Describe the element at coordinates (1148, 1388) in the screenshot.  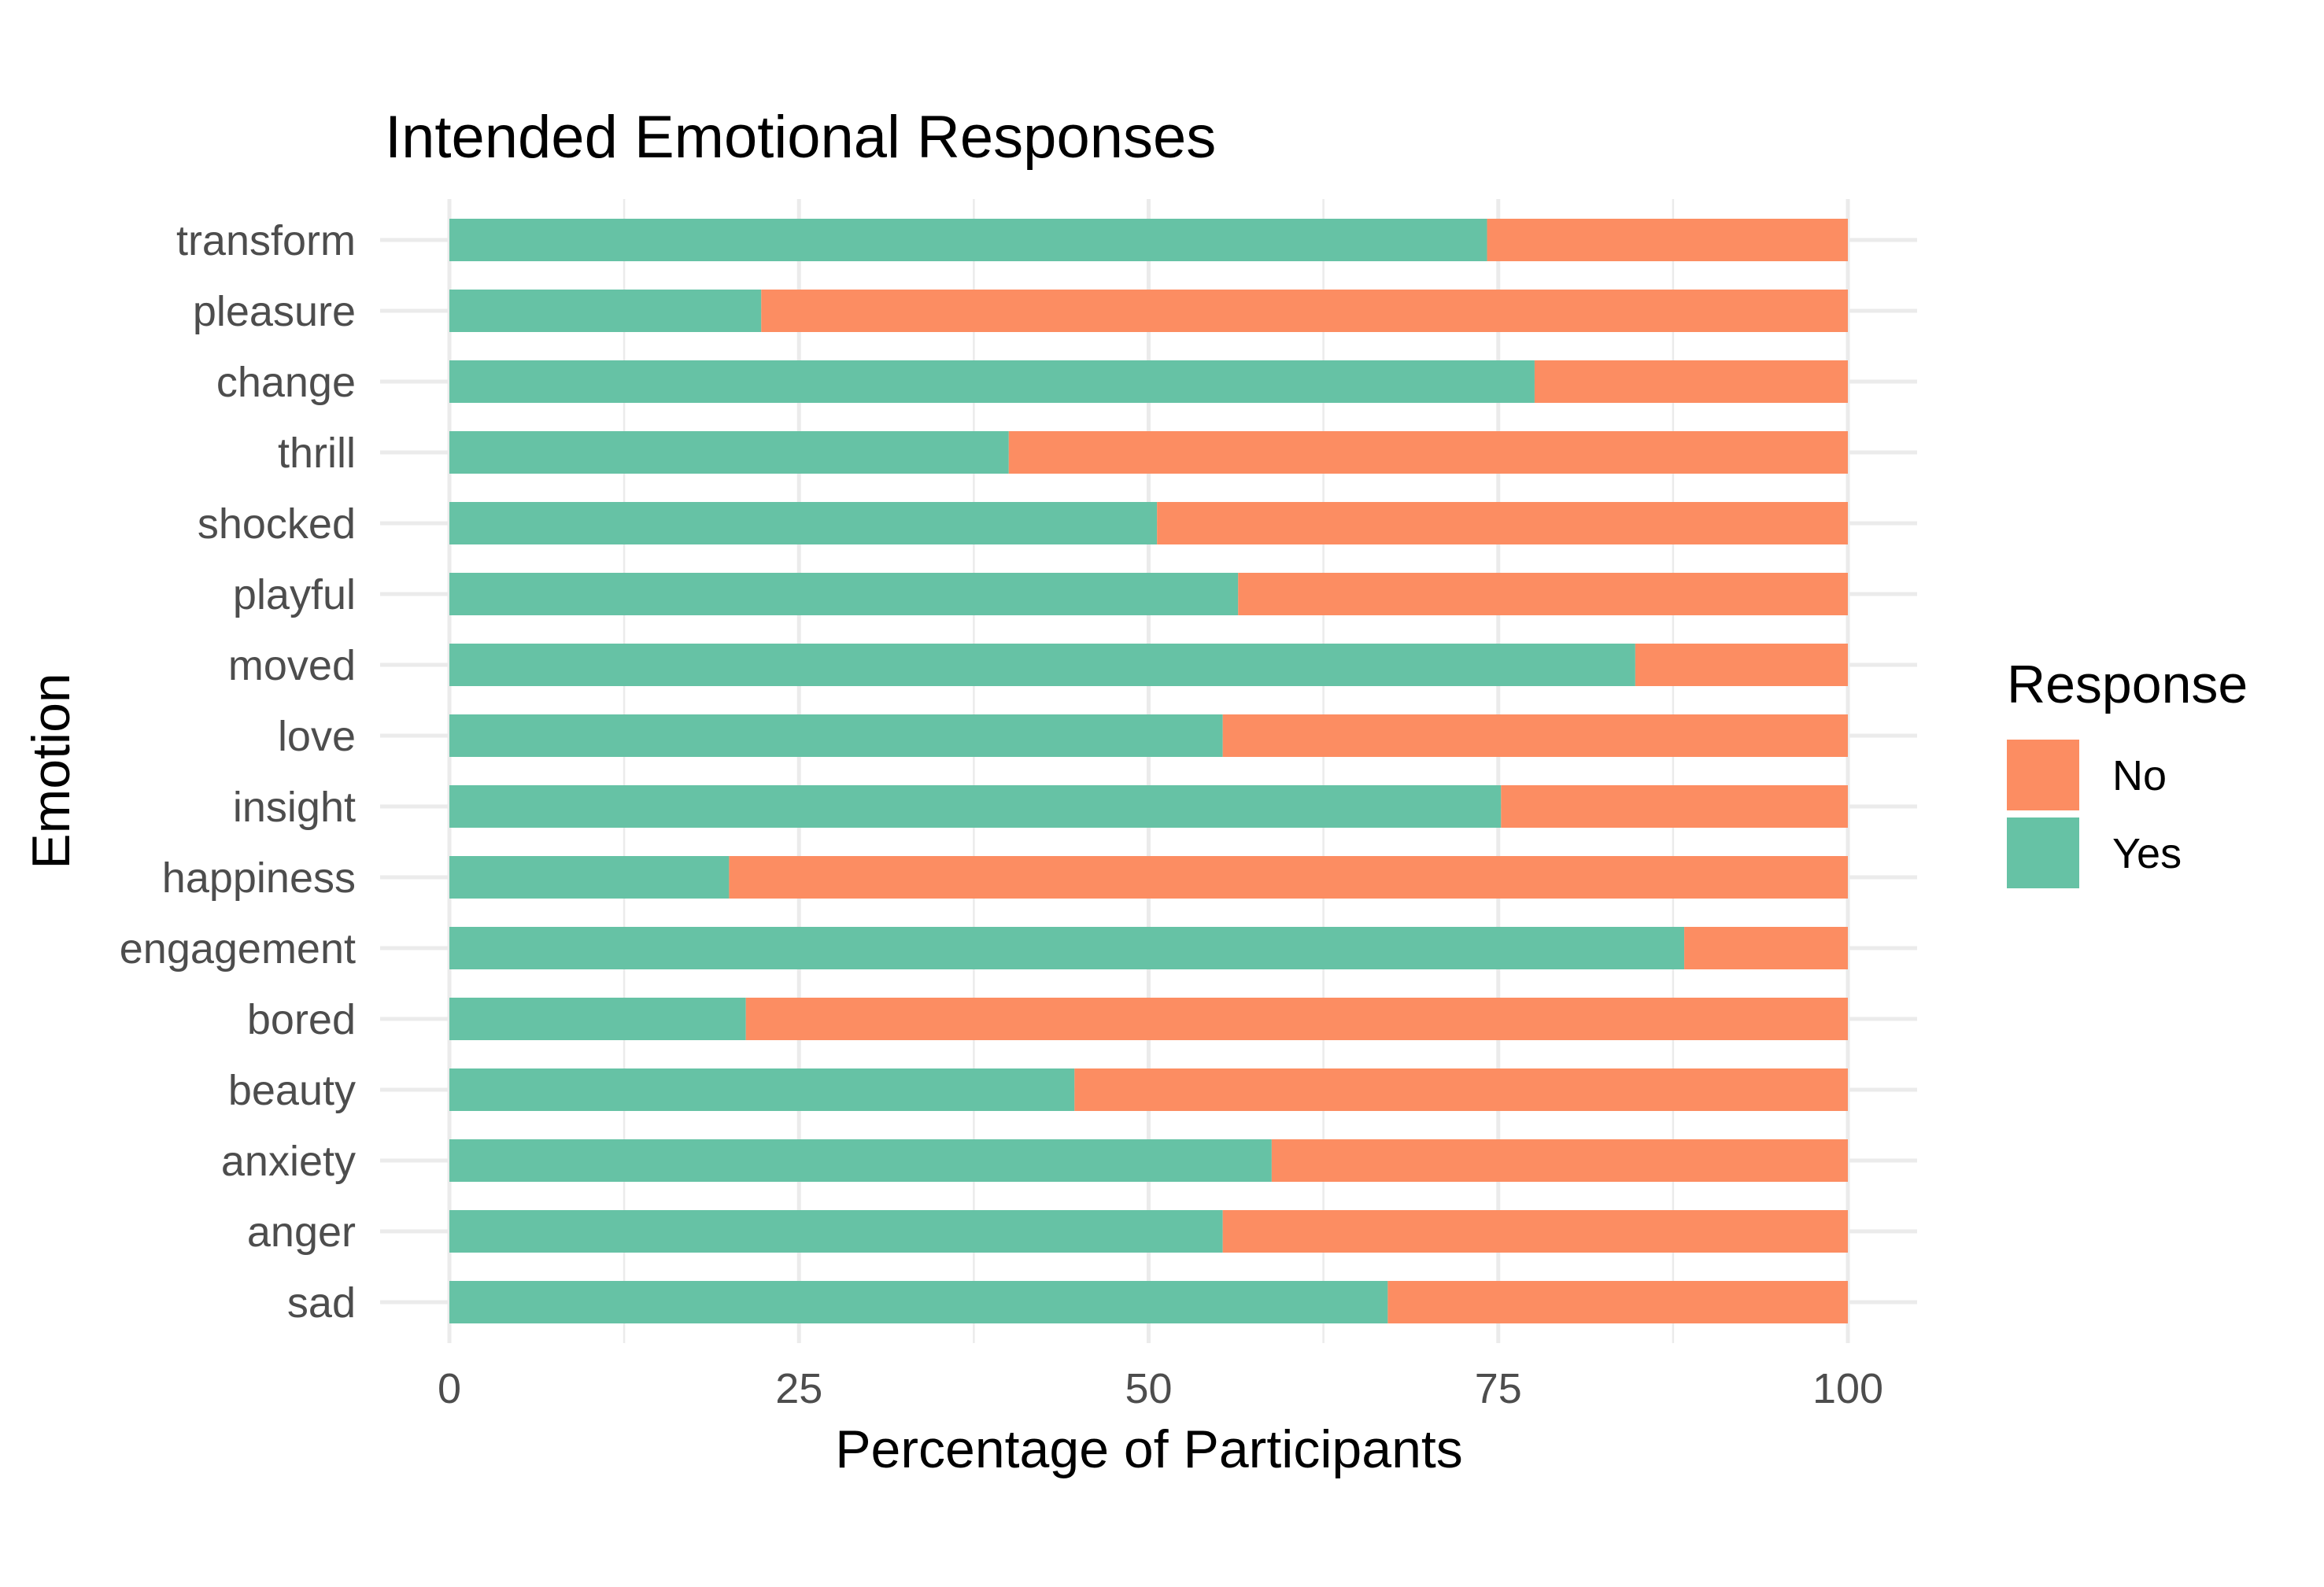
I see `x-tick-label: 50` at that location.